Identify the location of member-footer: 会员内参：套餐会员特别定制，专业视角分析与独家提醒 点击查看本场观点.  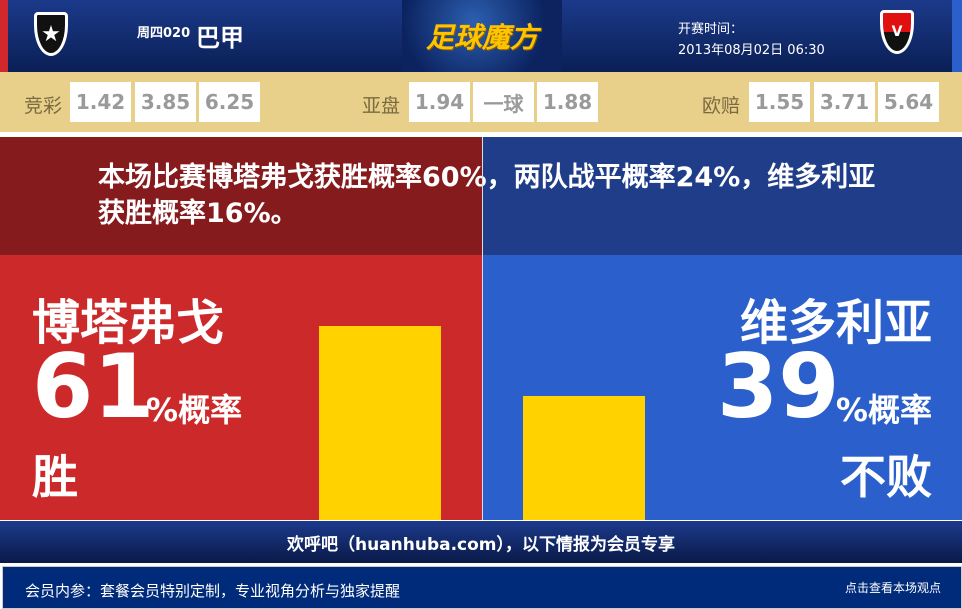
(482, 587).